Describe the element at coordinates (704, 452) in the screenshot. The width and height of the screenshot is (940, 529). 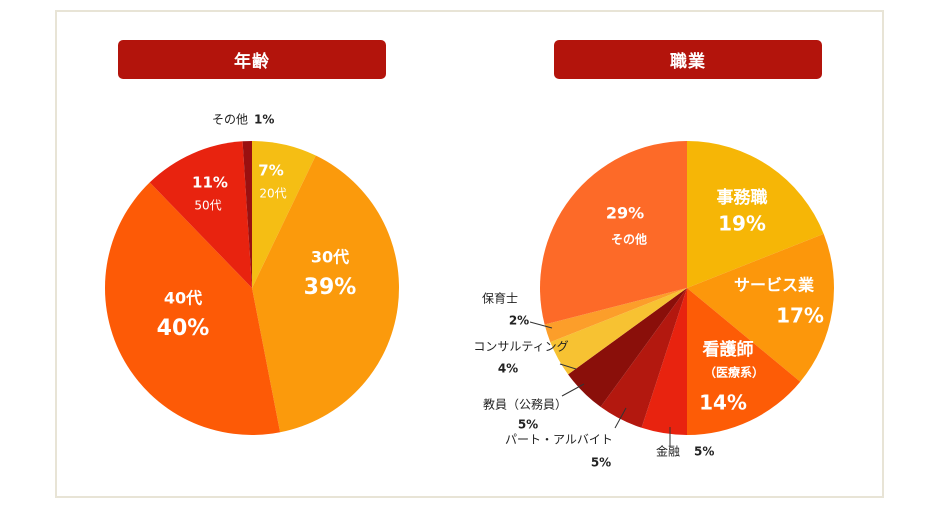
I see `job-label-finance-pct: 5%` at that location.